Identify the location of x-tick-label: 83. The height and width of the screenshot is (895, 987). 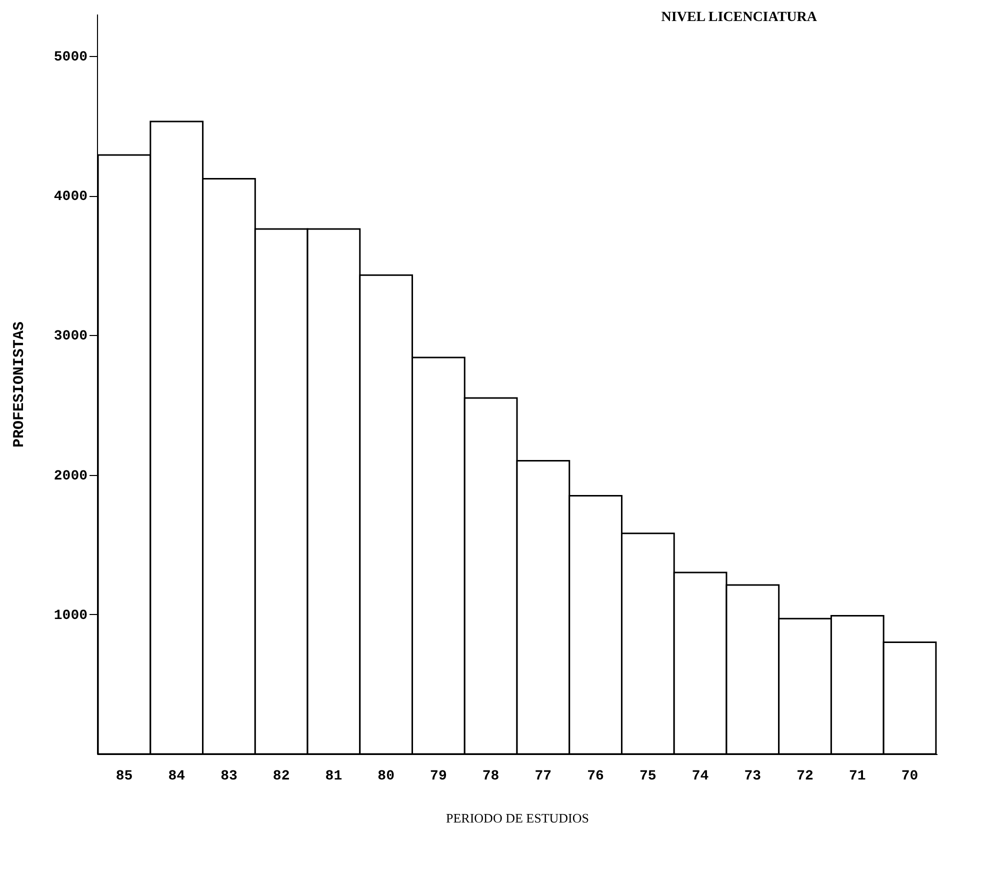
(229, 776).